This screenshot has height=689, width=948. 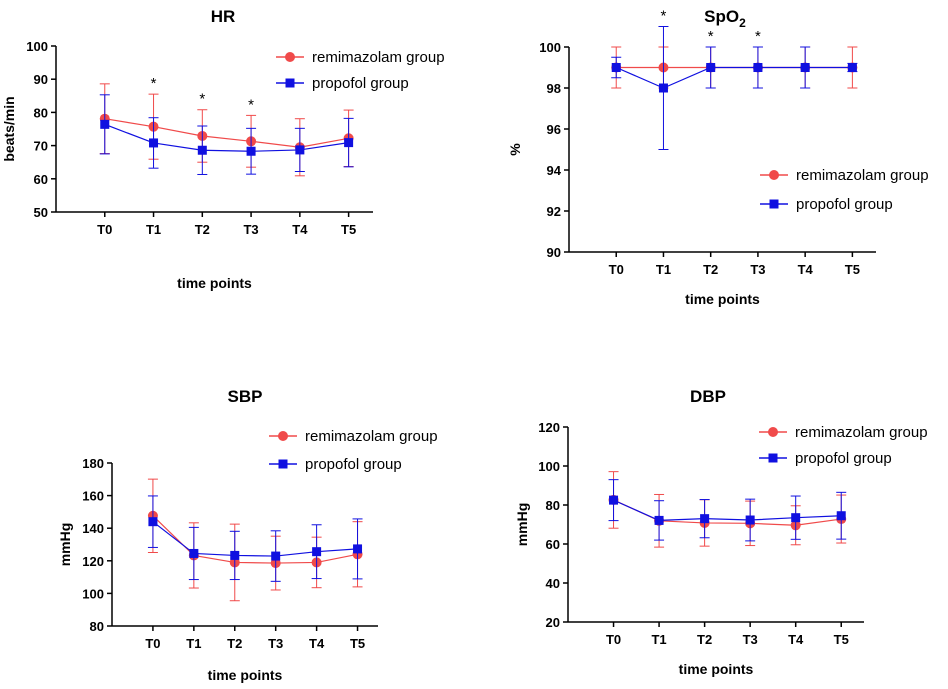 What do you see at coordinates (371, 436) in the screenshot?
I see `sbp-legend-label: remimazolam group` at bounding box center [371, 436].